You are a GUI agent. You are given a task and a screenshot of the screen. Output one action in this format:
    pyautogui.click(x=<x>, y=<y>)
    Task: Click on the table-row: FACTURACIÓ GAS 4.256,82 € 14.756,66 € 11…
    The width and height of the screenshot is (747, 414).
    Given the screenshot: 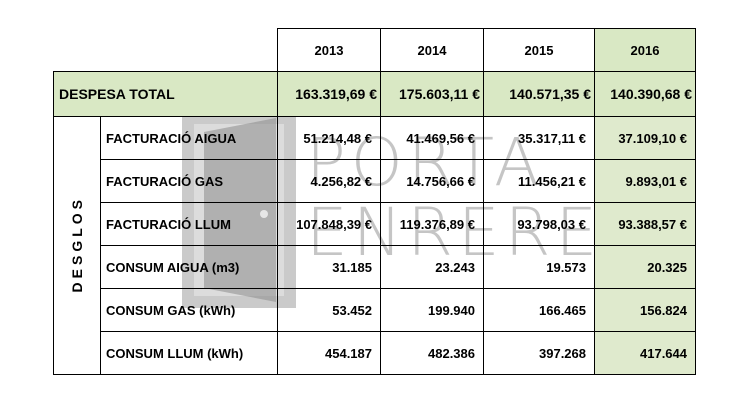 What is the action you would take?
    pyautogui.click(x=375, y=181)
    